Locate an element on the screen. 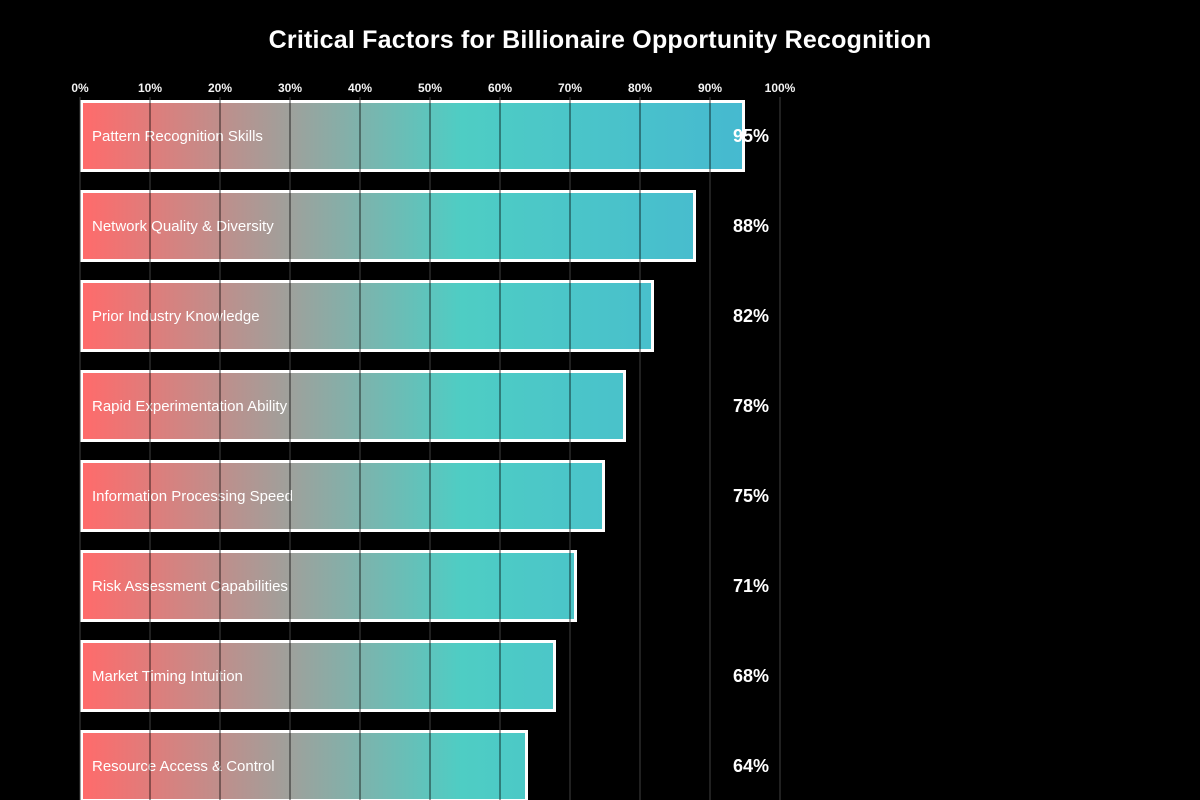  x-tick-label: 10% is located at coordinates (150, 88).